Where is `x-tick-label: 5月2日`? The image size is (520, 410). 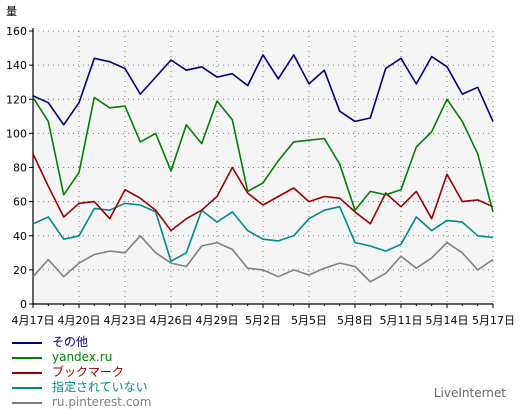
x-tick-label: 5月2日 is located at coordinates (263, 320).